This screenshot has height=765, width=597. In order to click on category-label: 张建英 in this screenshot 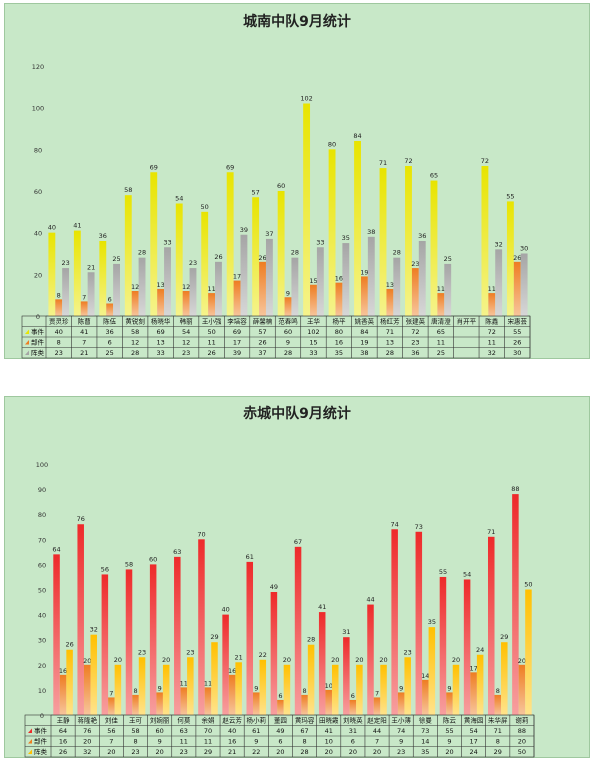, I will do `click(416, 321)`.